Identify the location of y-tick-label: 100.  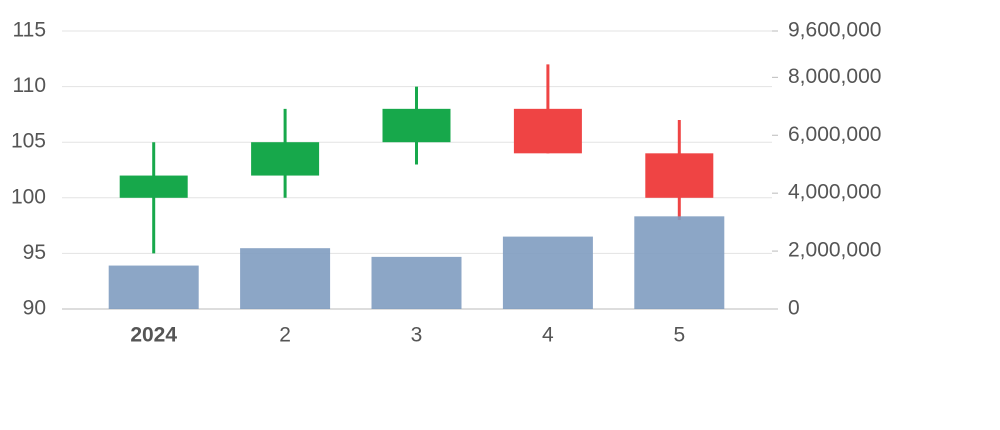
(28, 196).